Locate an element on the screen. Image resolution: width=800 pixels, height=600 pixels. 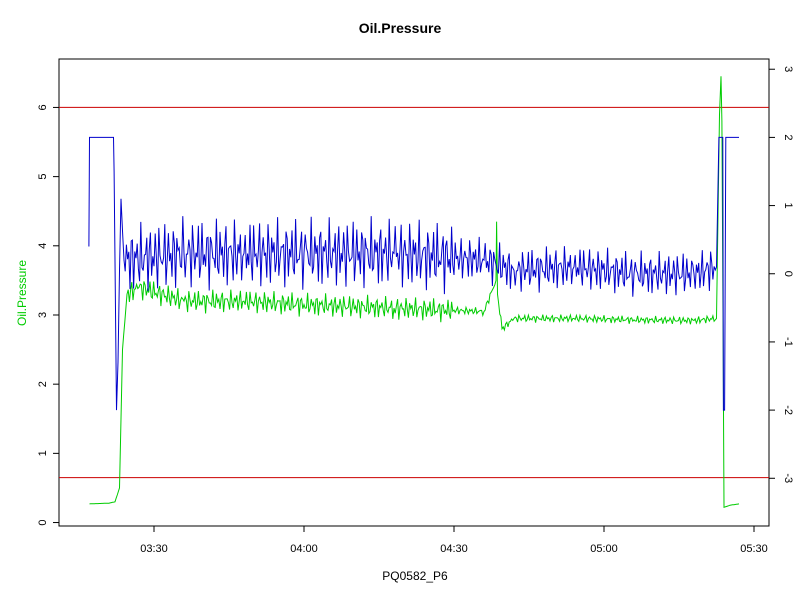
y-right-tick-label: 2 is located at coordinates (788, 137).